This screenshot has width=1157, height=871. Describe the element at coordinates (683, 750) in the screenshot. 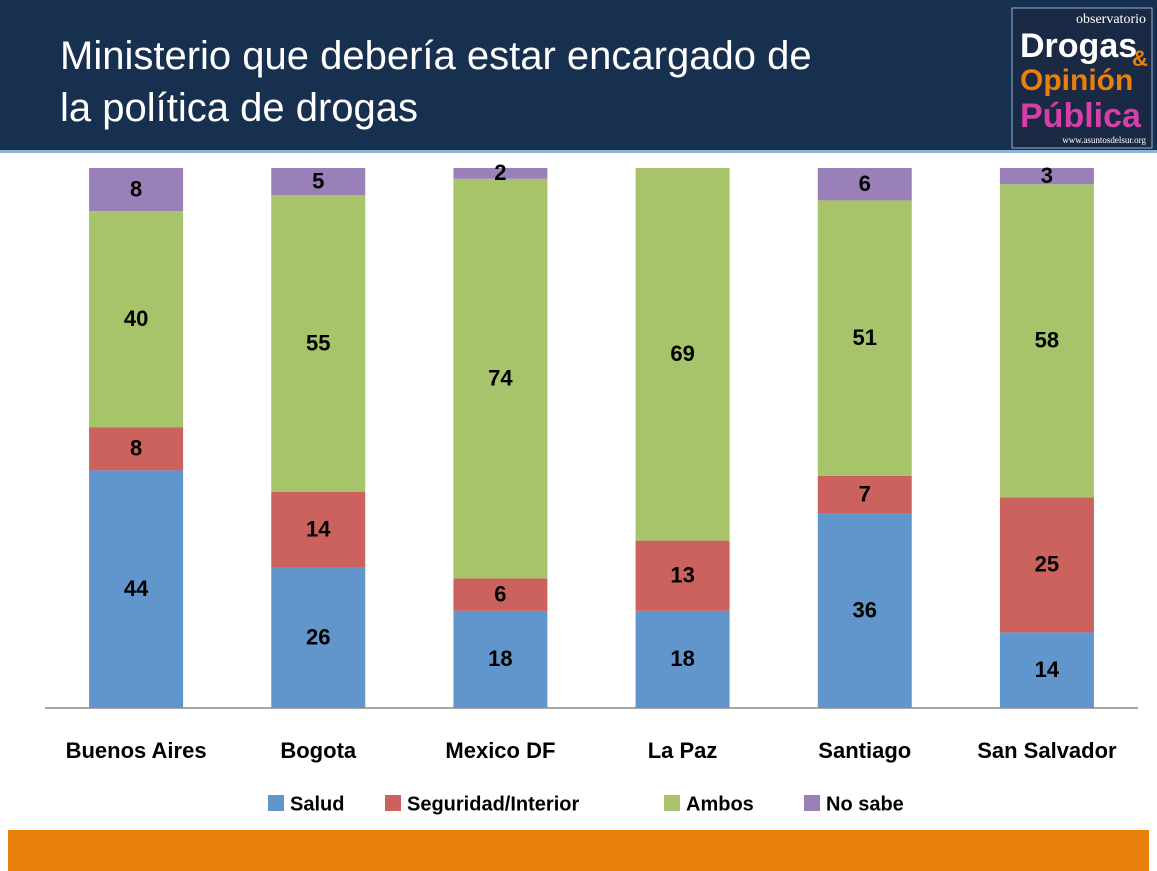

I see `x-tick-label: La Paz` at that location.